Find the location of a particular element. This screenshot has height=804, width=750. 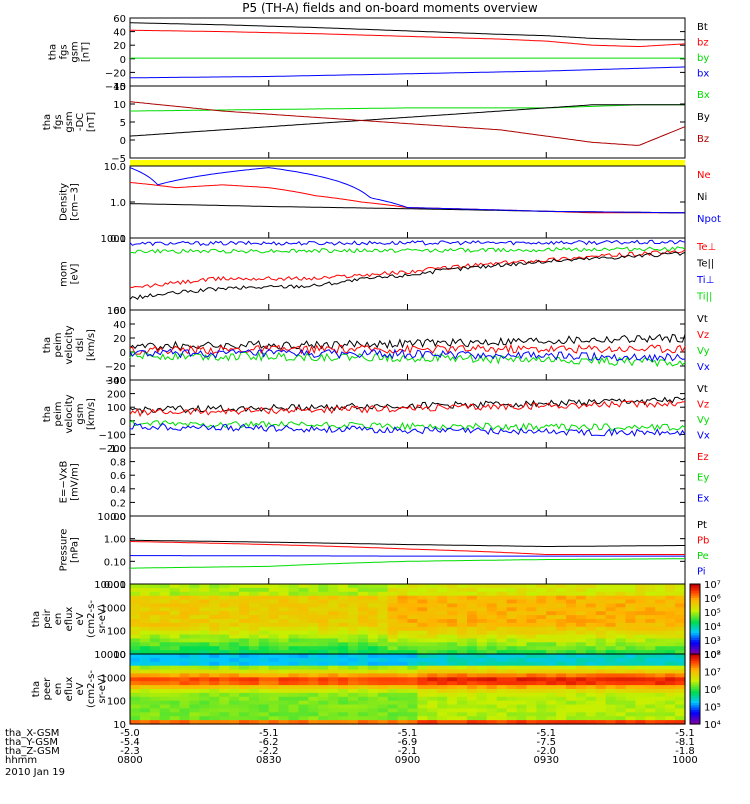

y-axis-label: sr-eV) is located at coordinates (102, 688).